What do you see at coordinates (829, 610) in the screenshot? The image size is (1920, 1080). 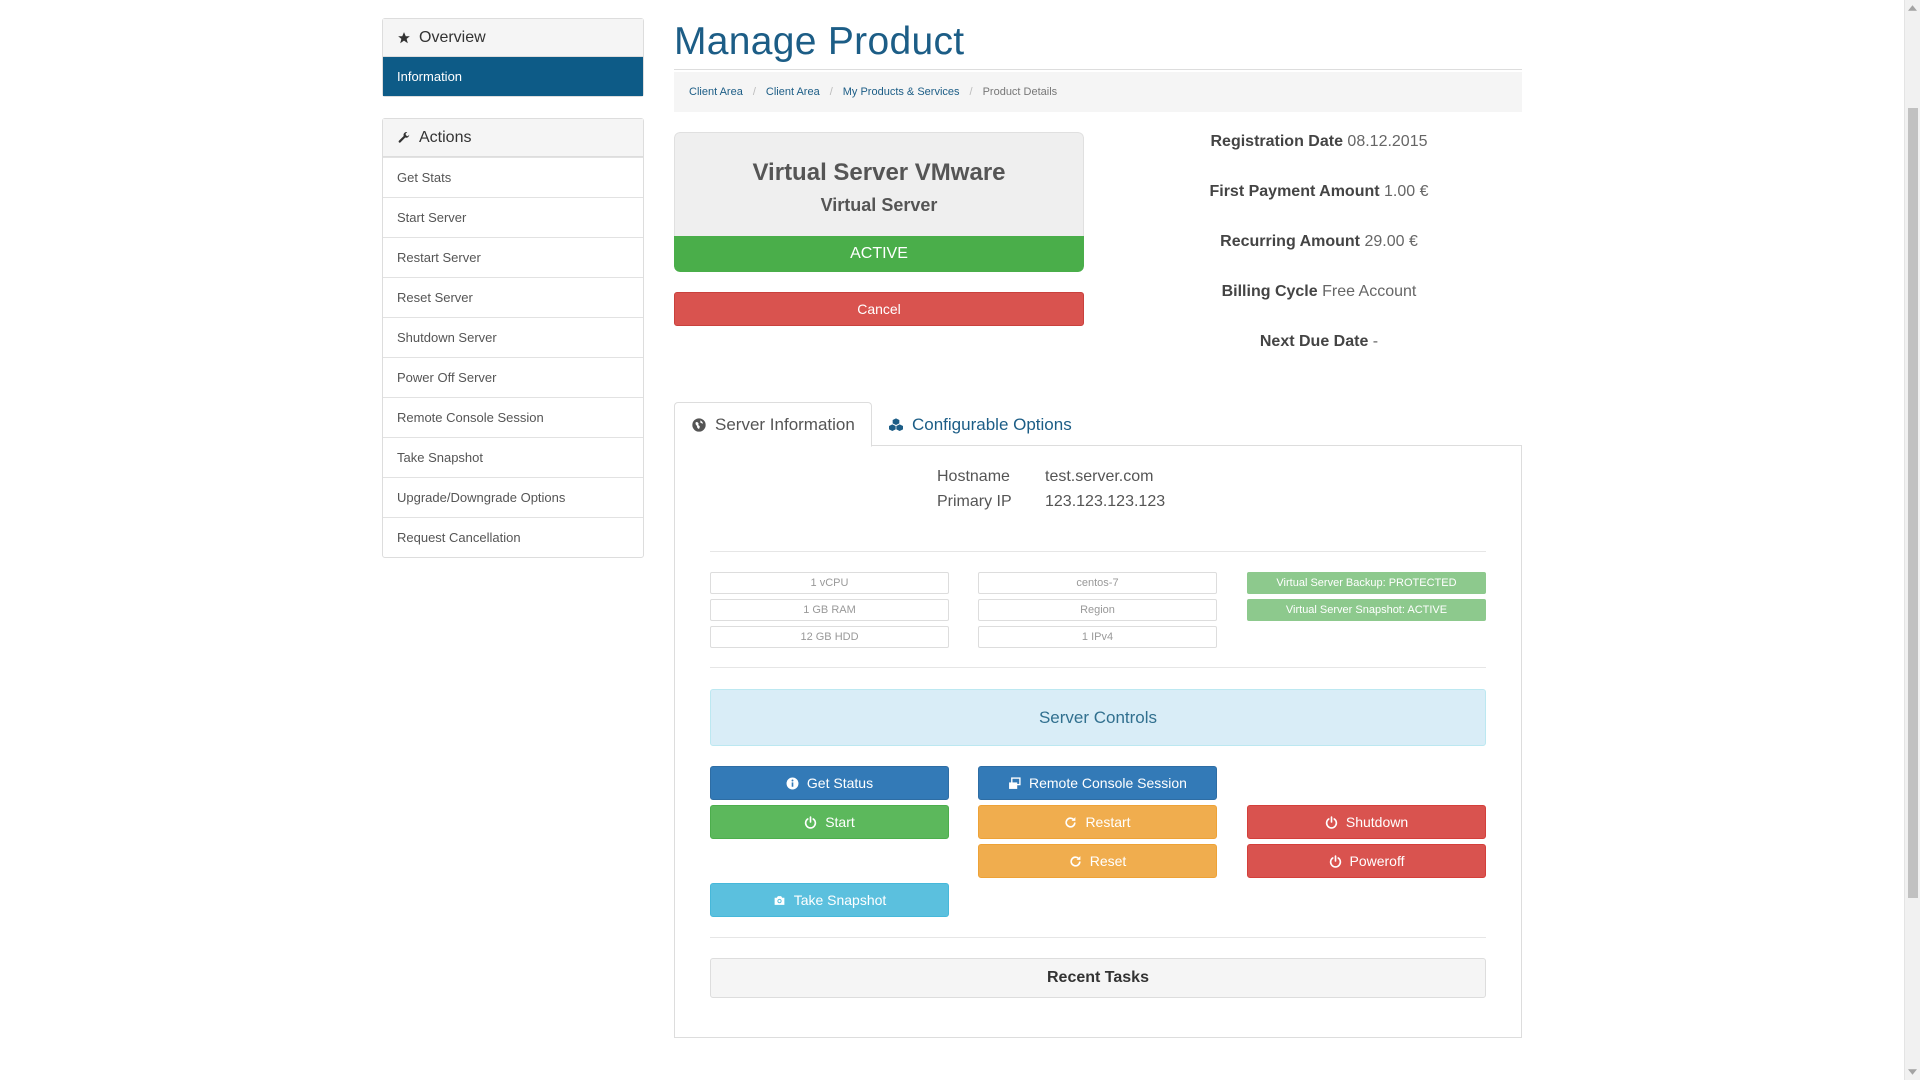 I see `spec-ram: 1 GB RAM` at bounding box center [829, 610].